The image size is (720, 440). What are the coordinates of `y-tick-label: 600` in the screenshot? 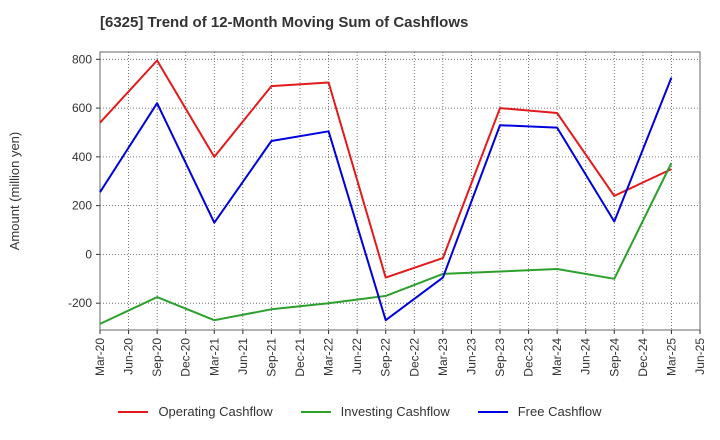 It's located at (82, 108).